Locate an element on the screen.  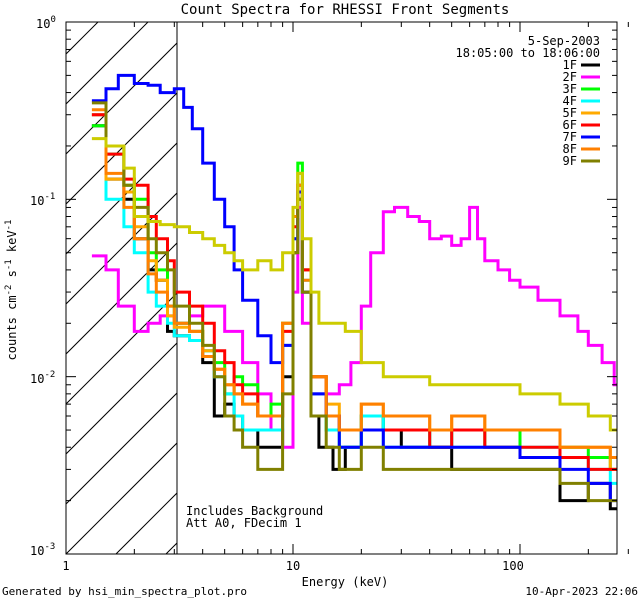
legend-label-6F: 6F is located at coordinates (570, 125).